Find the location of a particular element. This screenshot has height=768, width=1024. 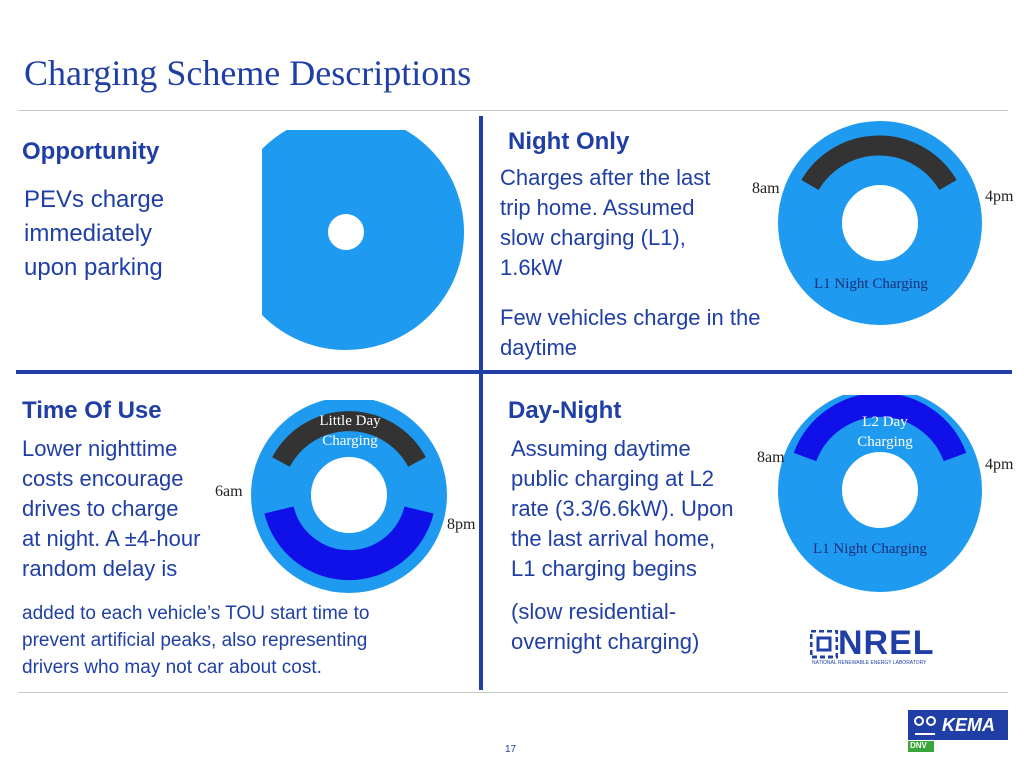

night-only-heading: Night Only is located at coordinates (569, 141).